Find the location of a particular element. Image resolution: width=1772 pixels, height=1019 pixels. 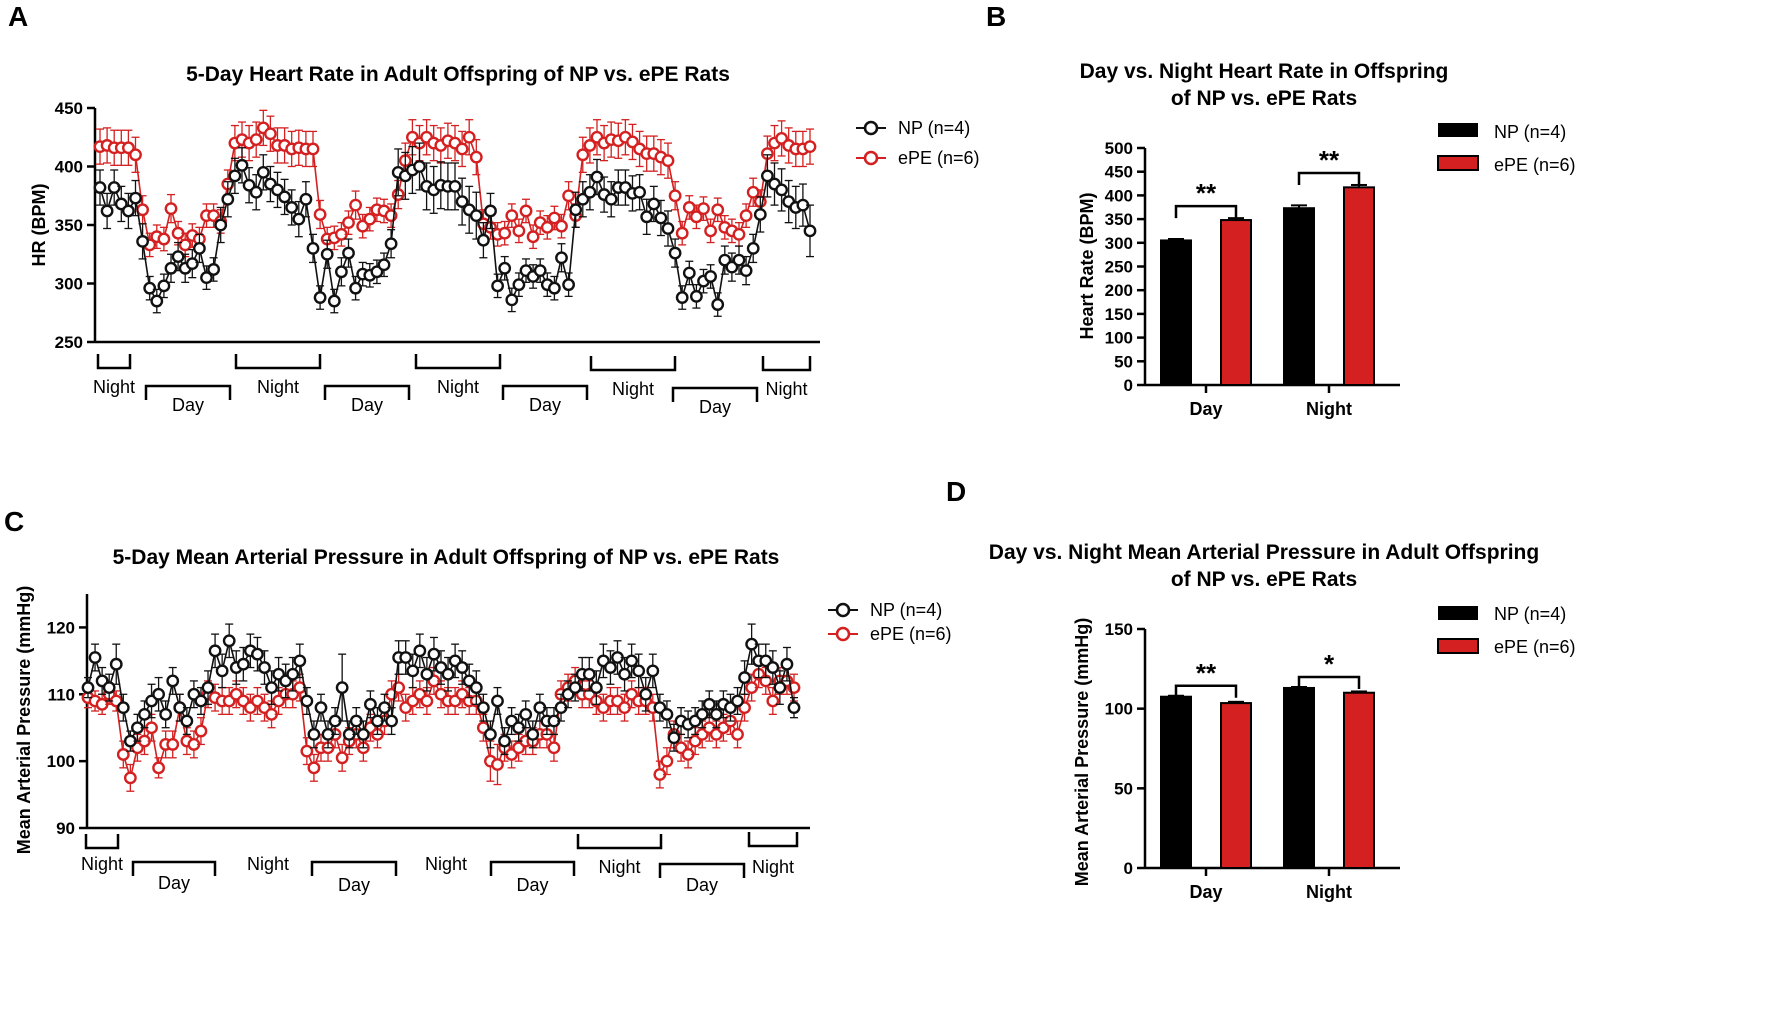

y-tick-label: 150 is located at coordinates (1119, 629).